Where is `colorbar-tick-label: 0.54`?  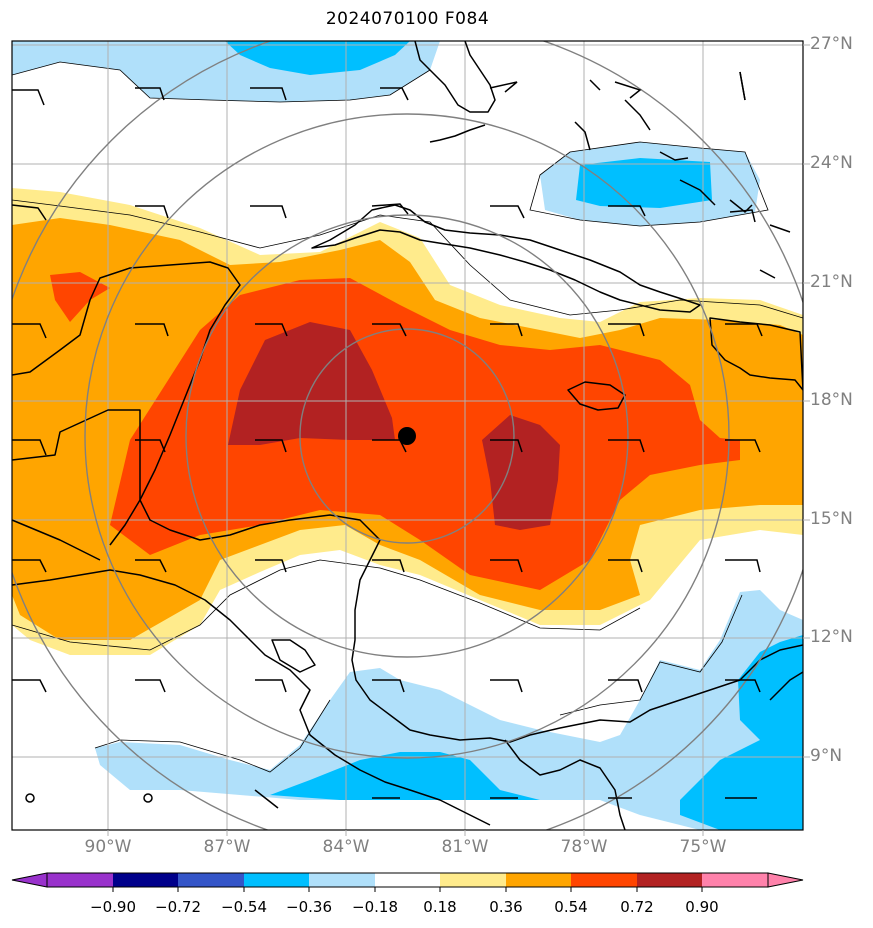 colorbar-tick-label: 0.54 is located at coordinates (571, 907).